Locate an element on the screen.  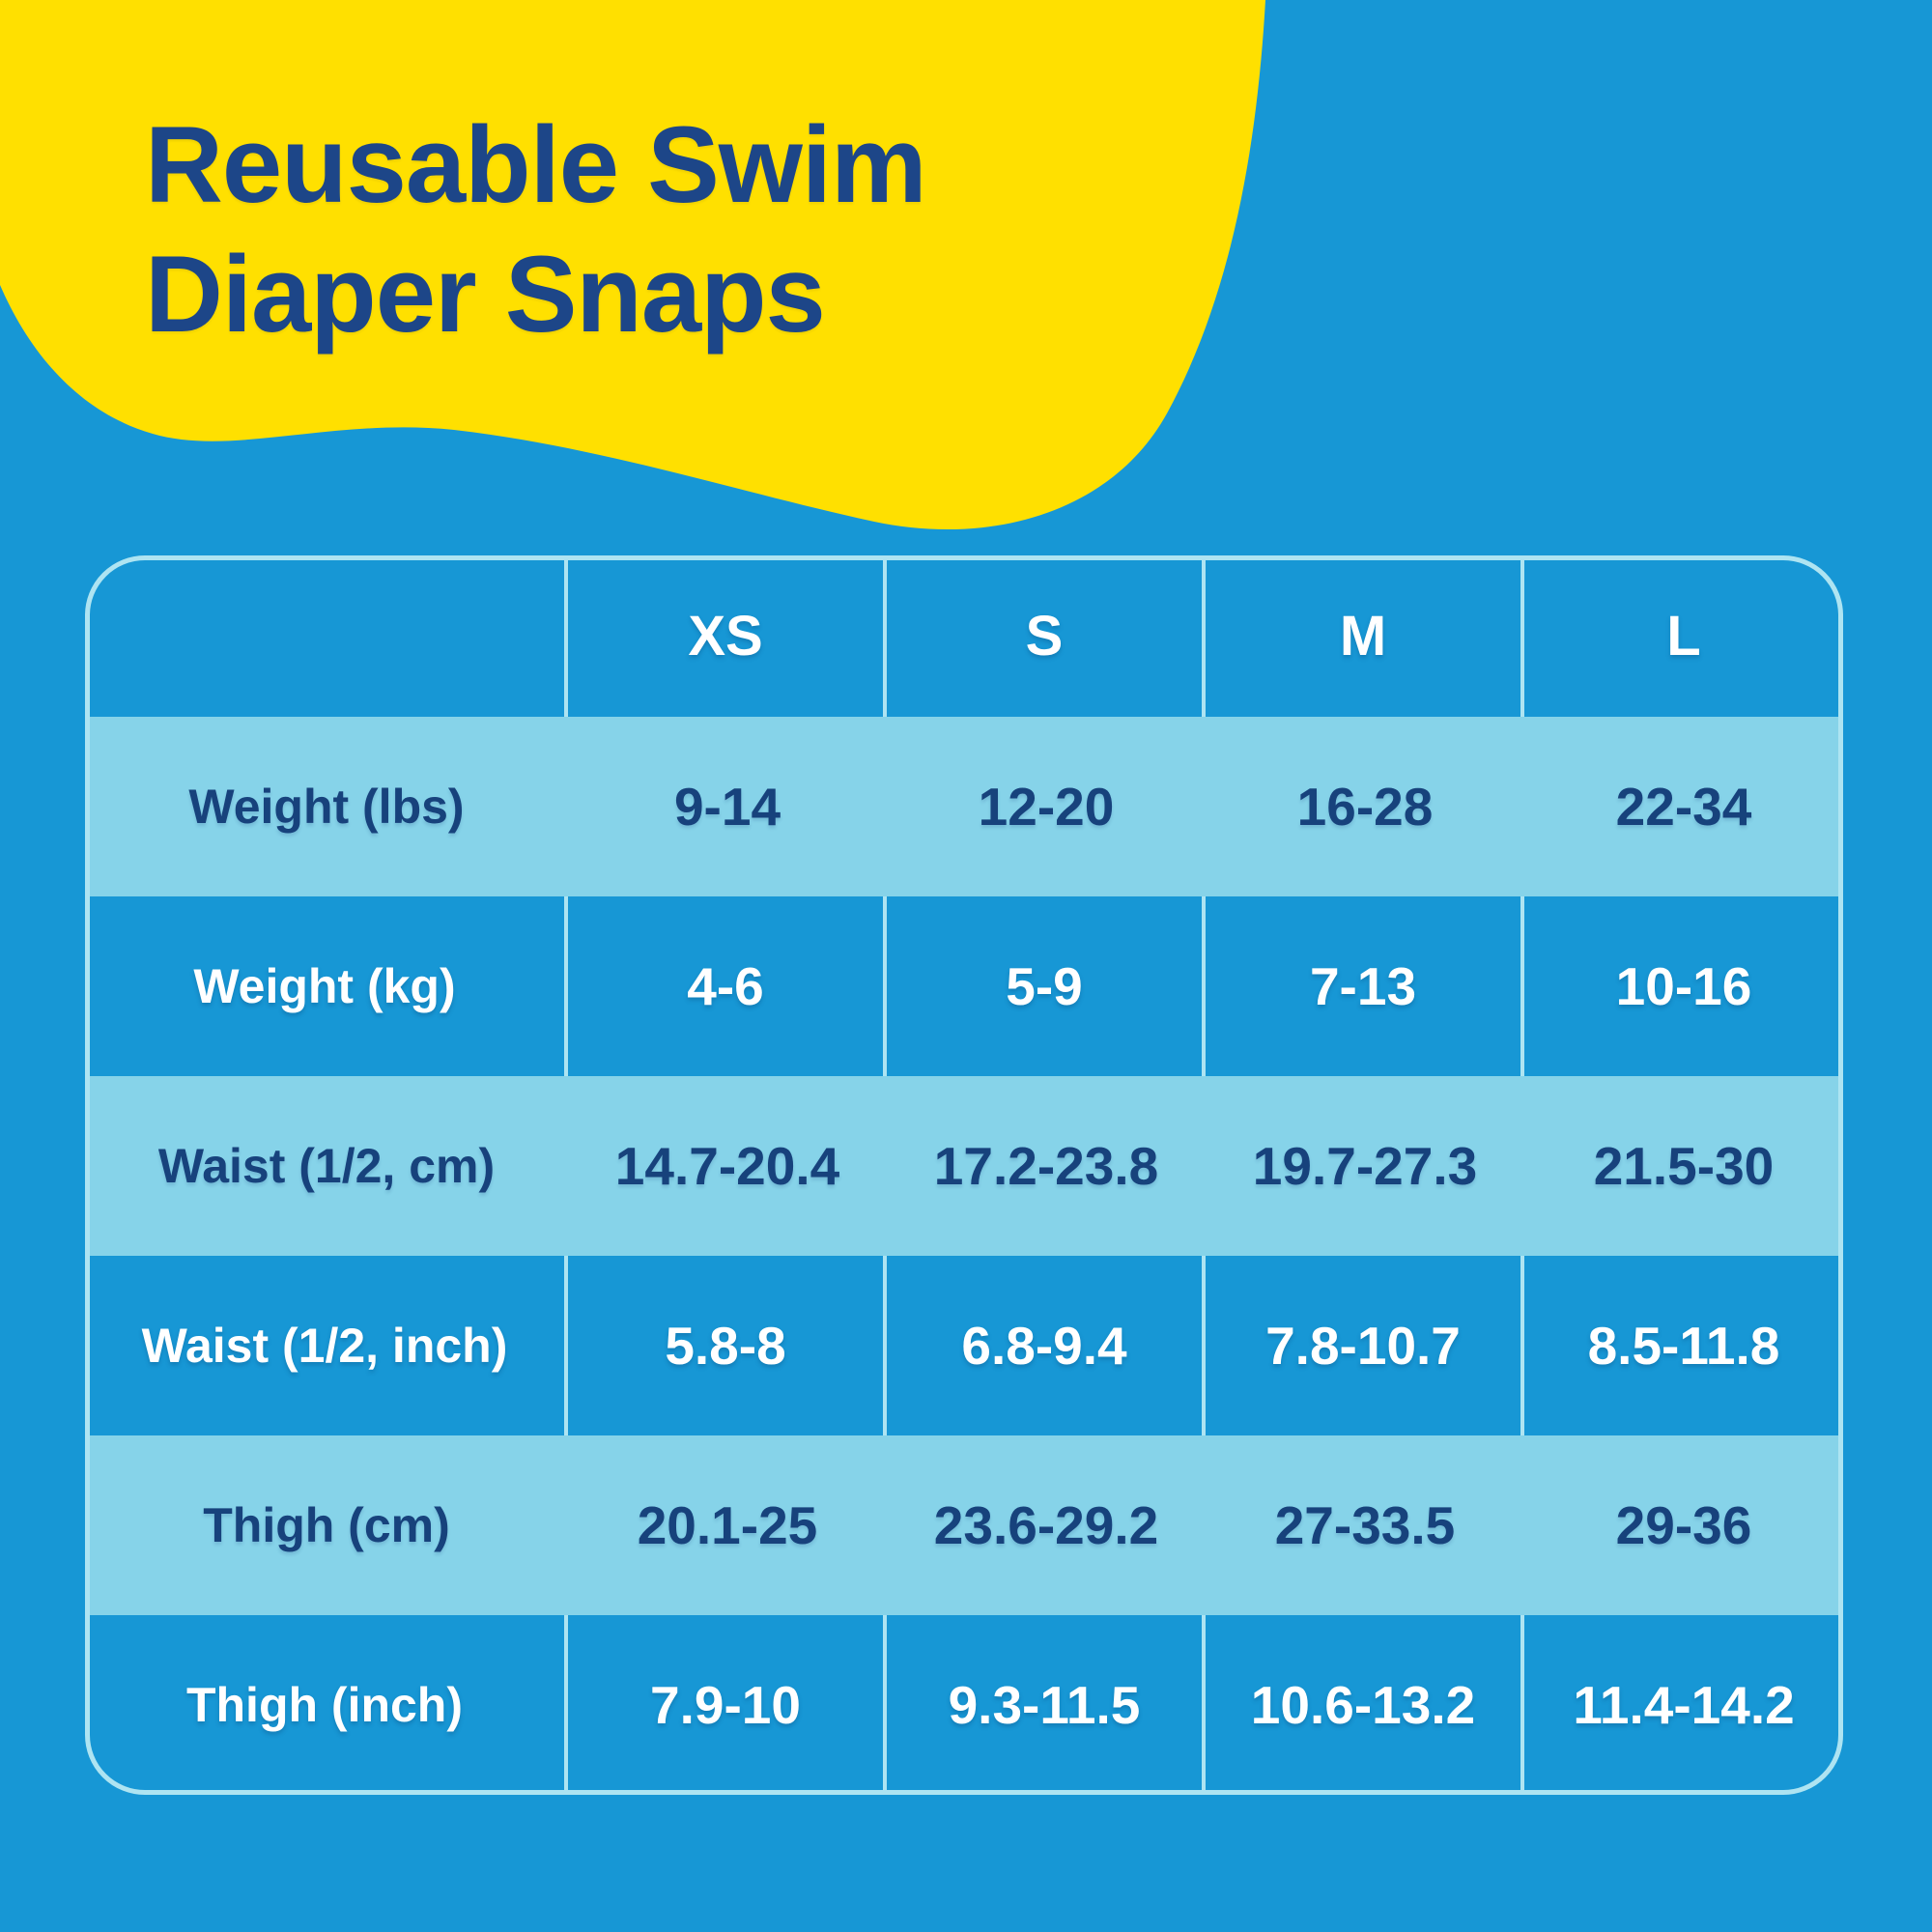
row-label-thigh-cm: Thigh (cm) is located at coordinates (326, 1525).